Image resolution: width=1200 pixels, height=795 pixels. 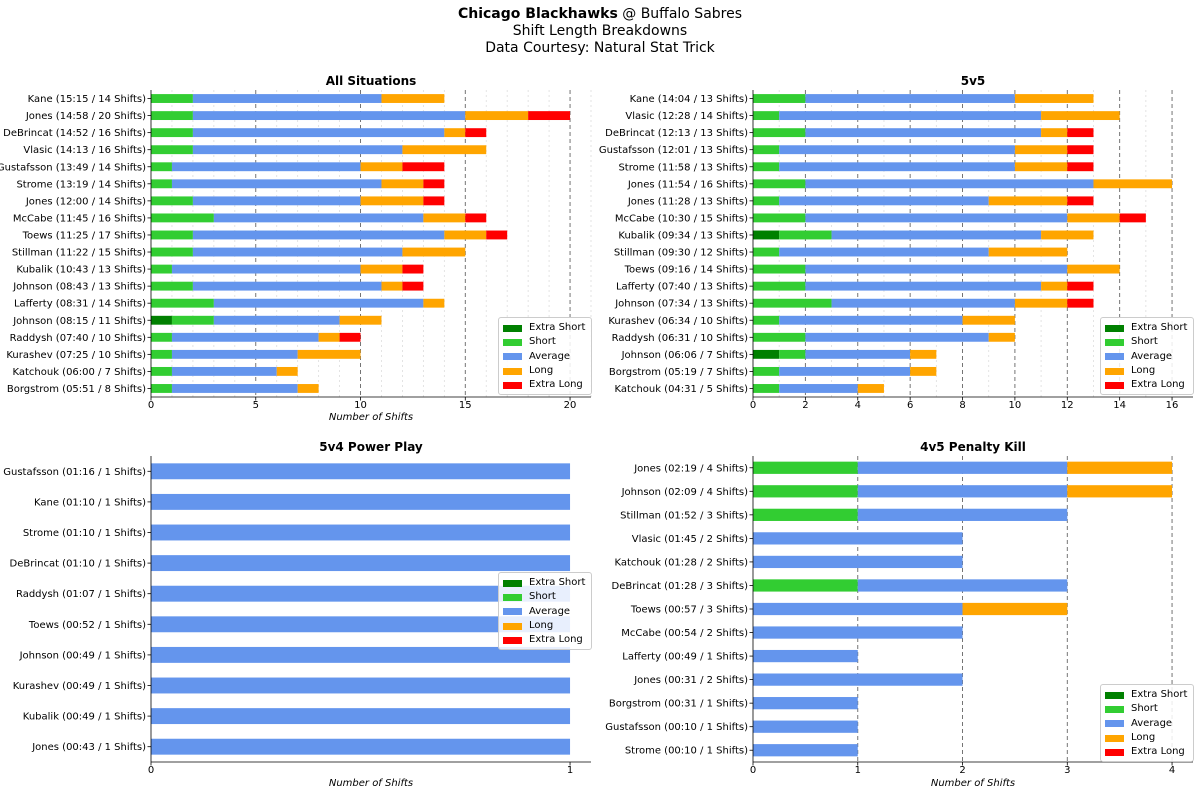 What do you see at coordinates (687, 184) in the screenshot?
I see `category-label: Jones (11:54 / 16 Shifts)` at bounding box center [687, 184].